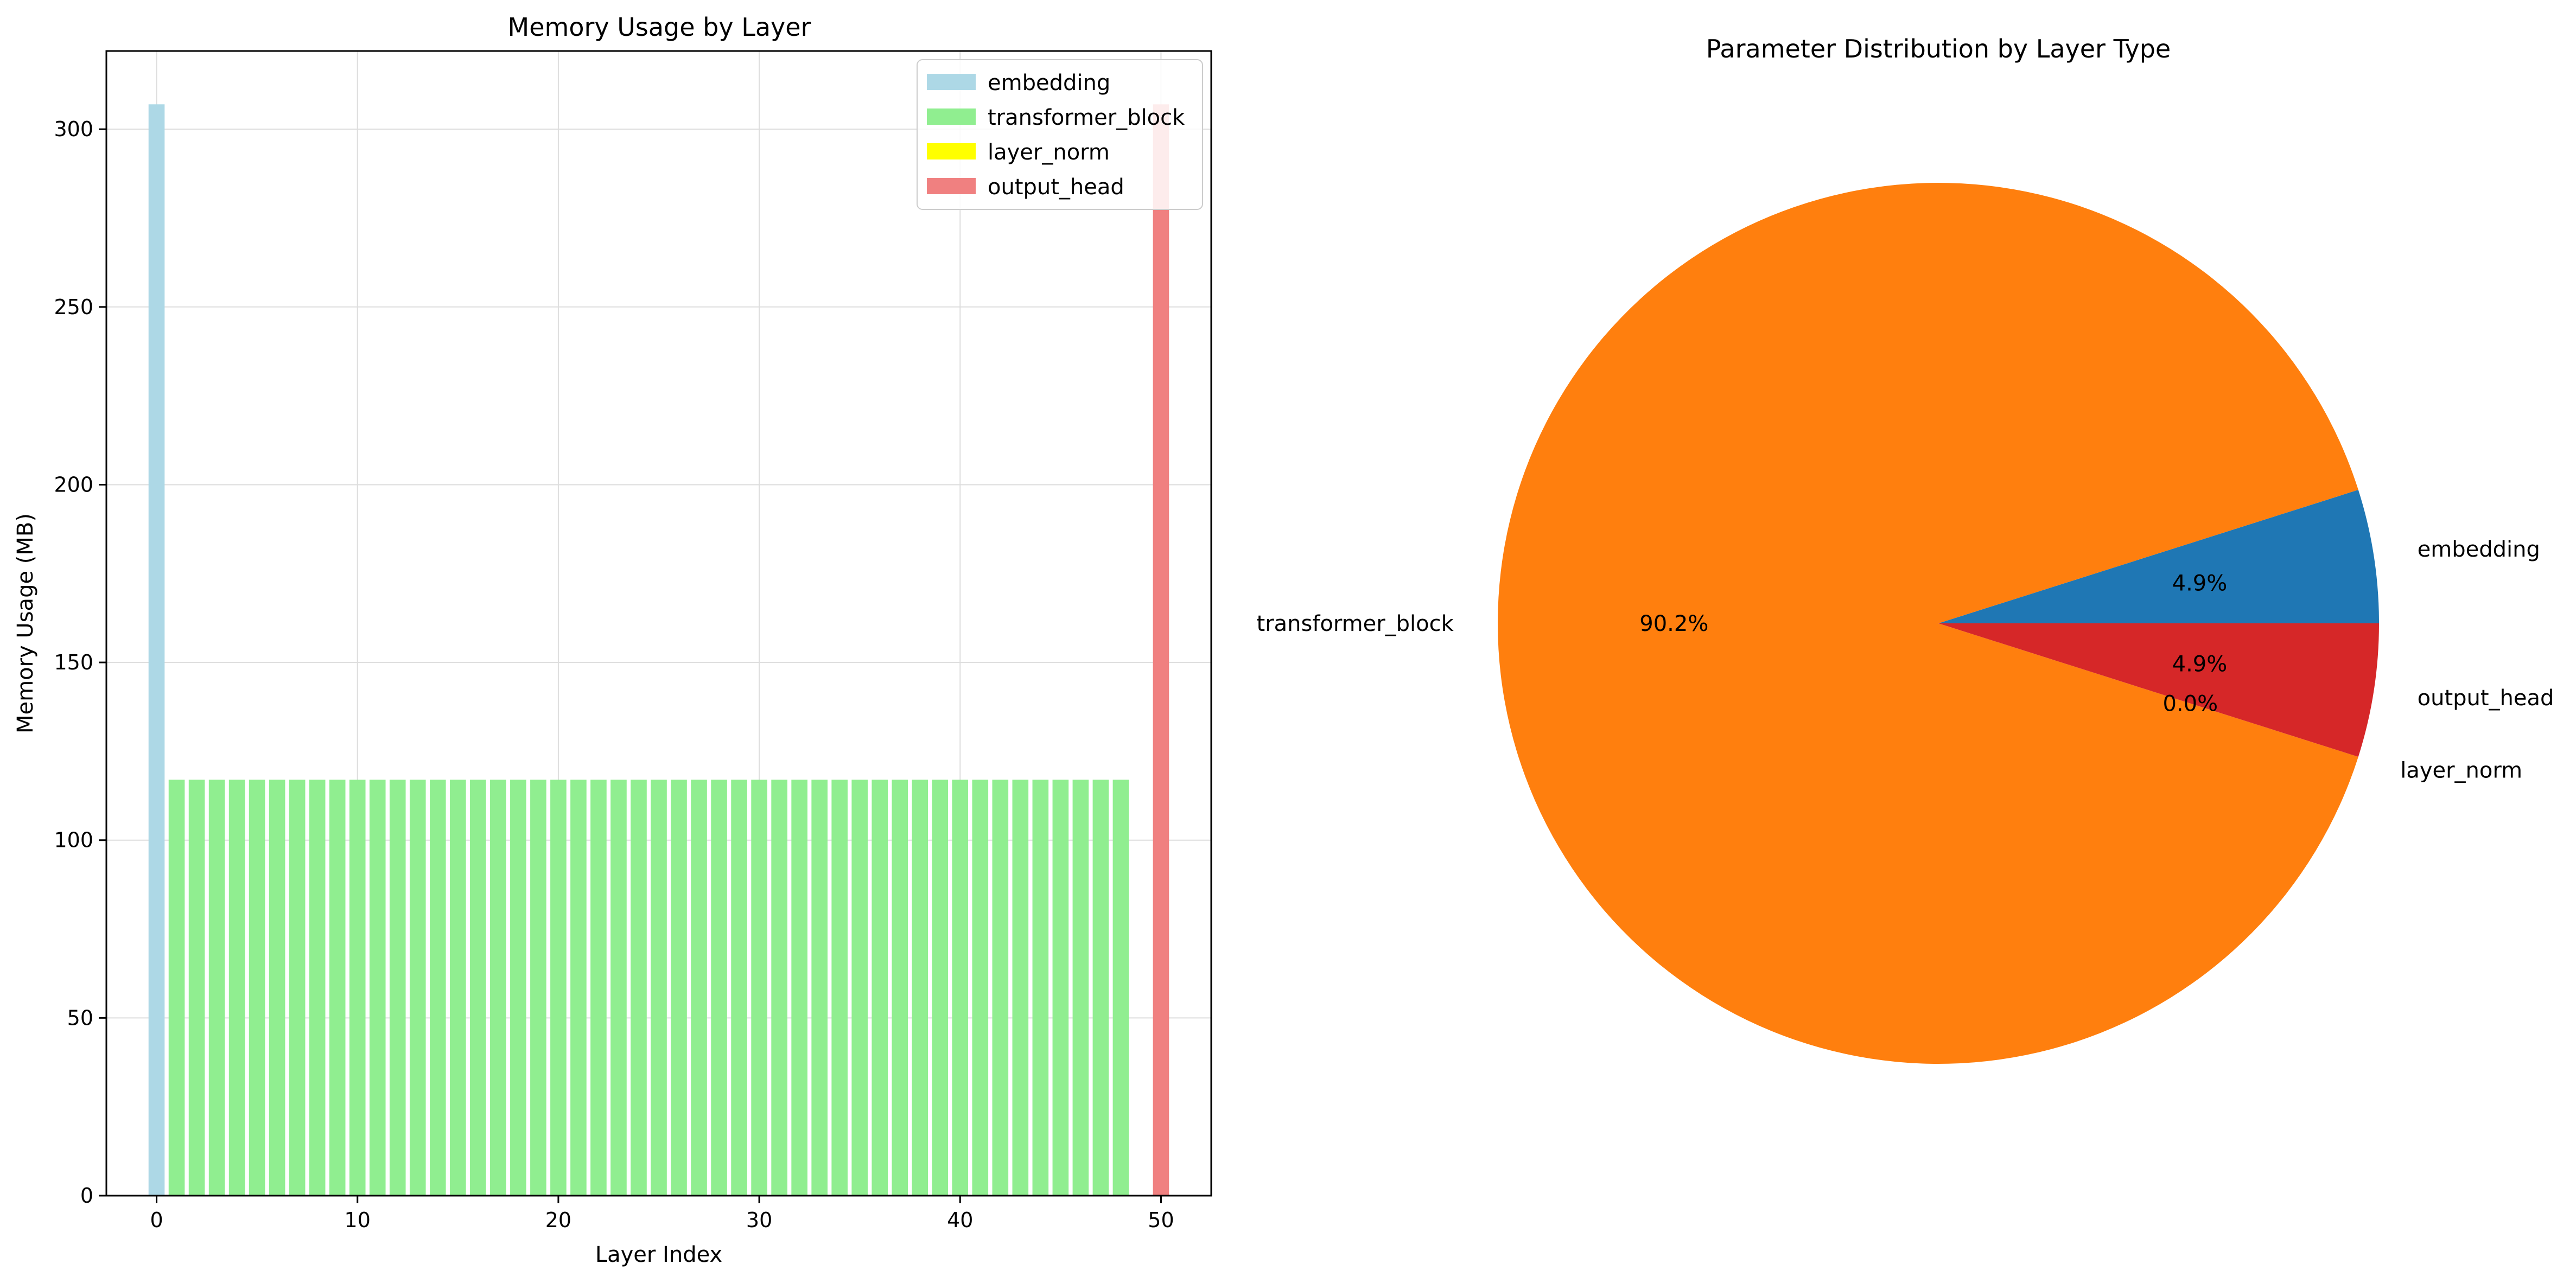  What do you see at coordinates (659, 27) in the screenshot?
I see `bar-chart-title: Memory Usage by Layer` at bounding box center [659, 27].